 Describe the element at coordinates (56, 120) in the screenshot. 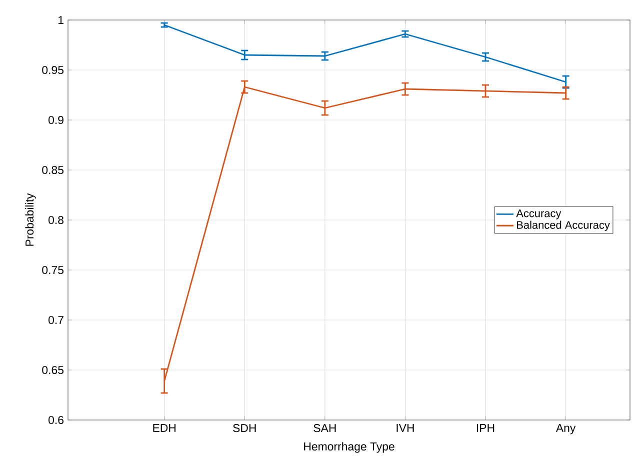

I see `y-tick-label: 0.9` at that location.